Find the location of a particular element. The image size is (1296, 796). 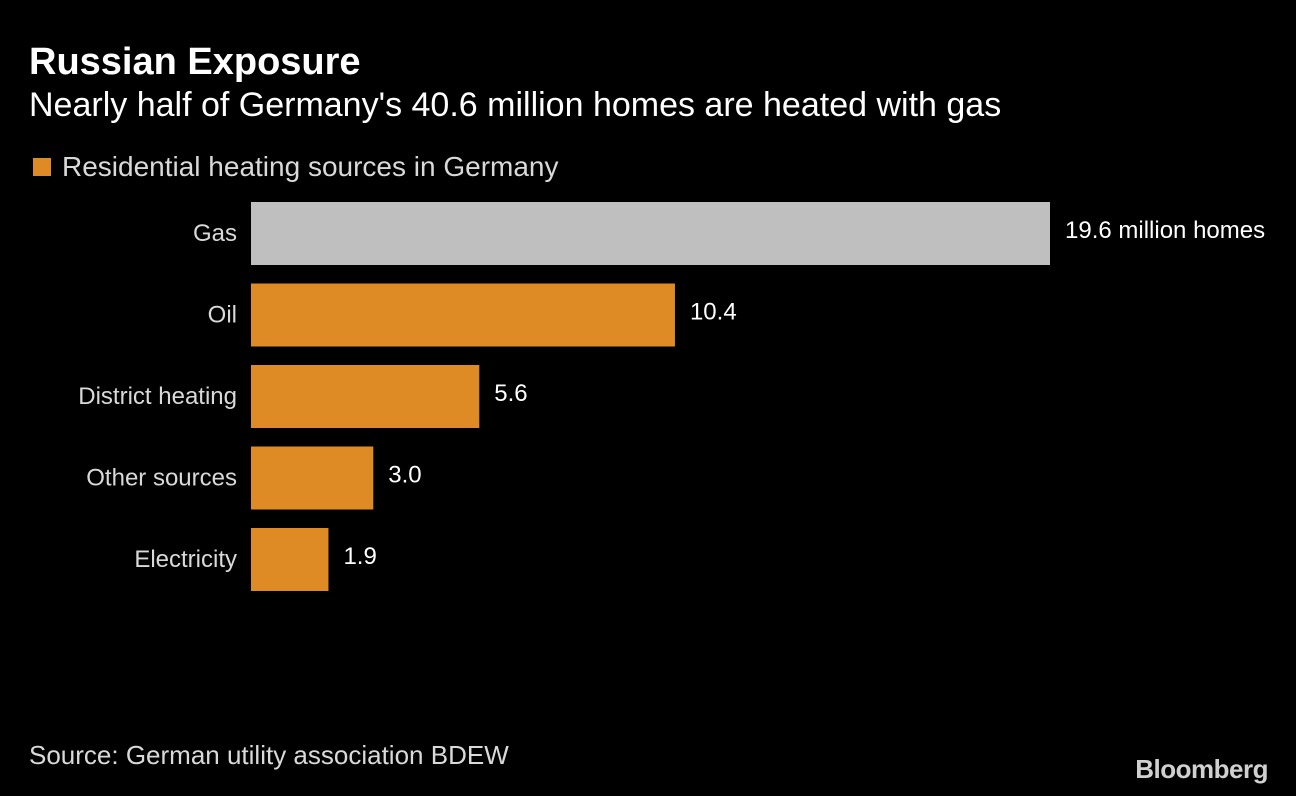

brand-logo: Bloomberg is located at coordinates (1201, 769).